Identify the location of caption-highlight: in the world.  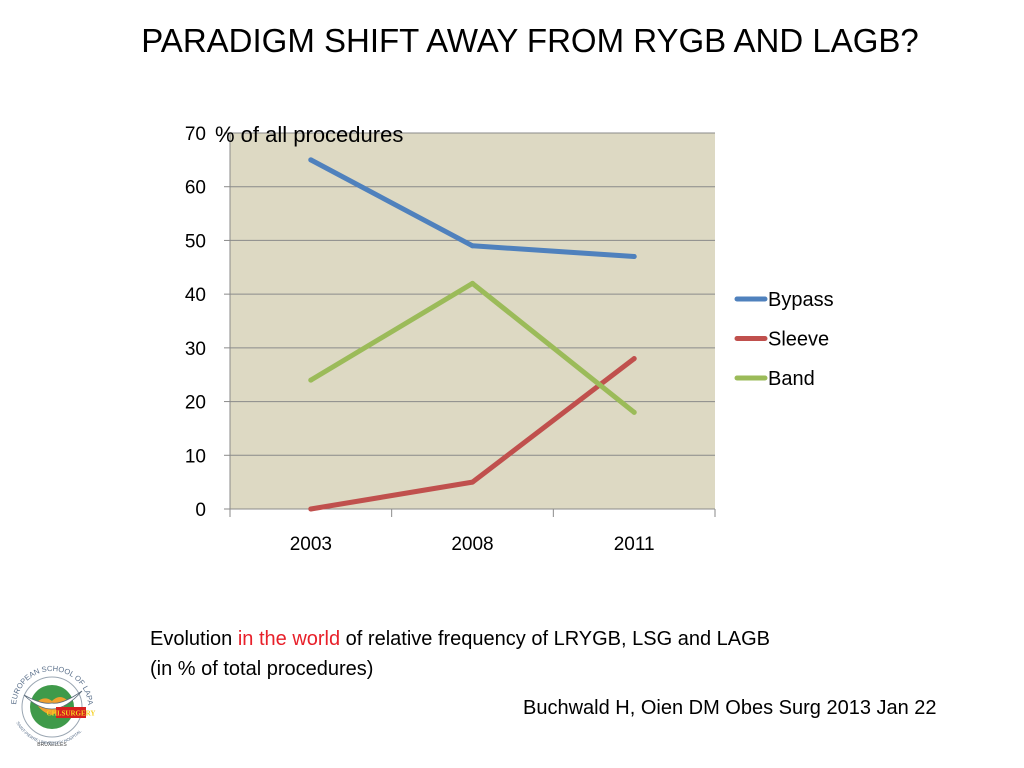
(289, 639).